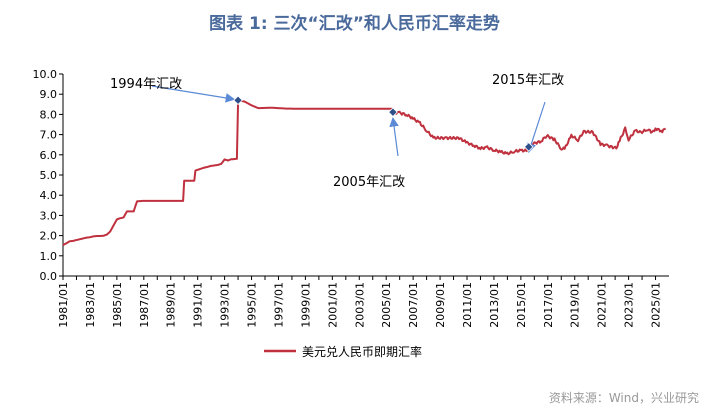 This screenshot has height=417, width=709. What do you see at coordinates (521, 305) in the screenshot?
I see `x-tick-label: 2015/01` at bounding box center [521, 305].